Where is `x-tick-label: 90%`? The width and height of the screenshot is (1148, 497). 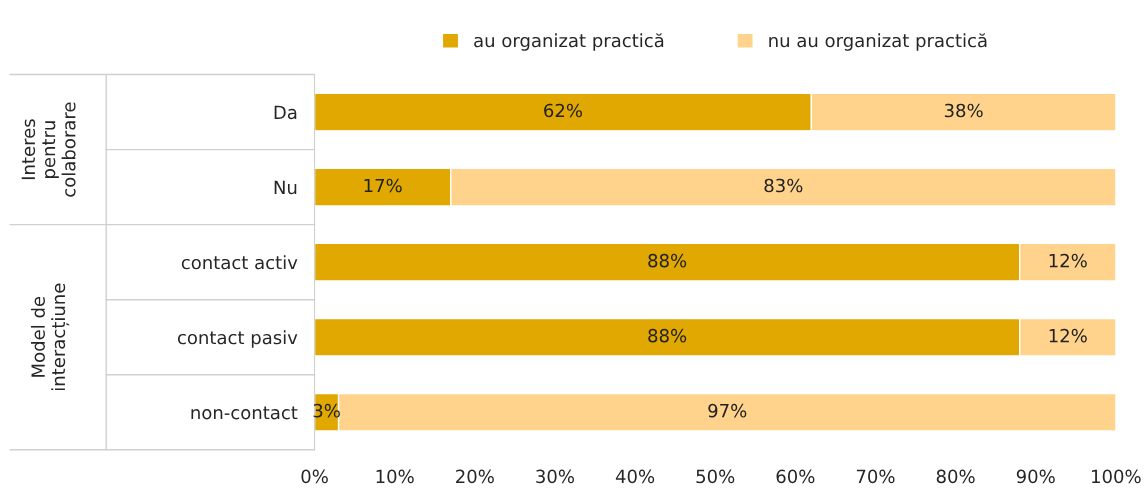
x-tick-label: 90% is located at coordinates (1035, 476).